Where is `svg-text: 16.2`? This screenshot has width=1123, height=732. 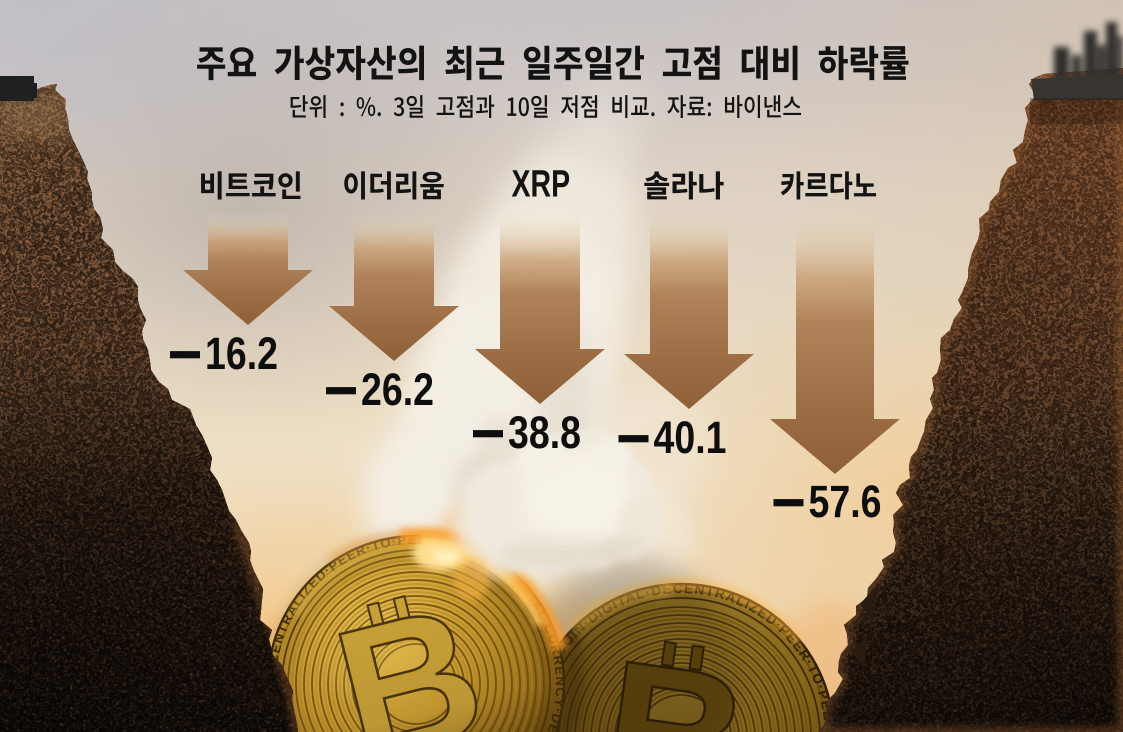 svg-text: 16.2 is located at coordinates (241, 354).